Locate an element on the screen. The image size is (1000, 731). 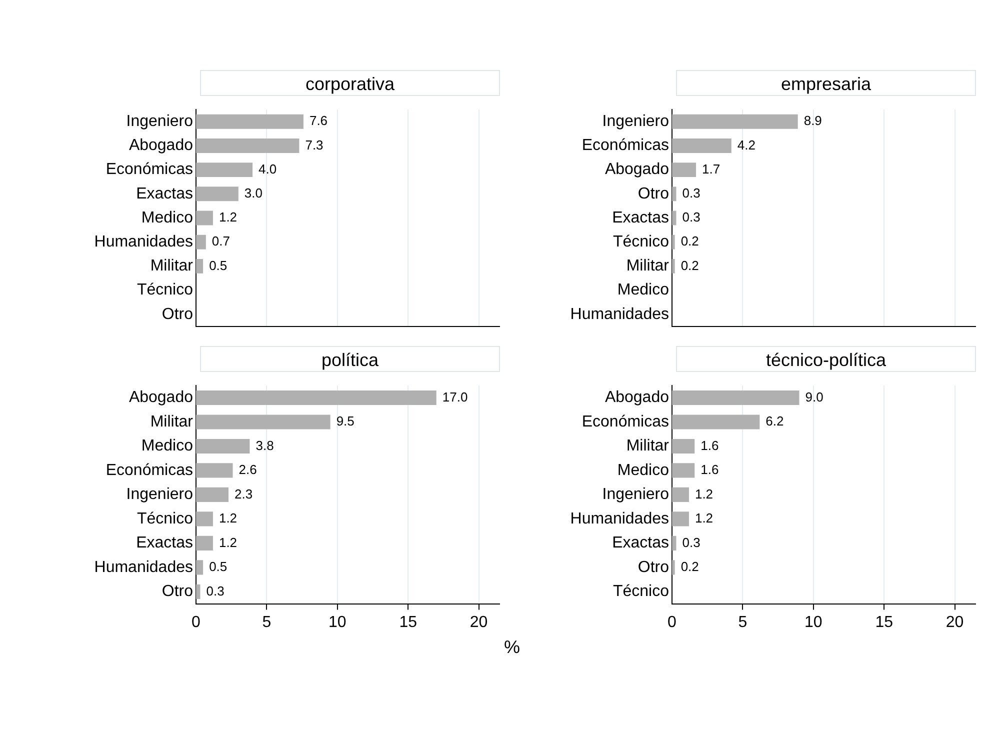
data-label: 7.6 is located at coordinates (318, 120).